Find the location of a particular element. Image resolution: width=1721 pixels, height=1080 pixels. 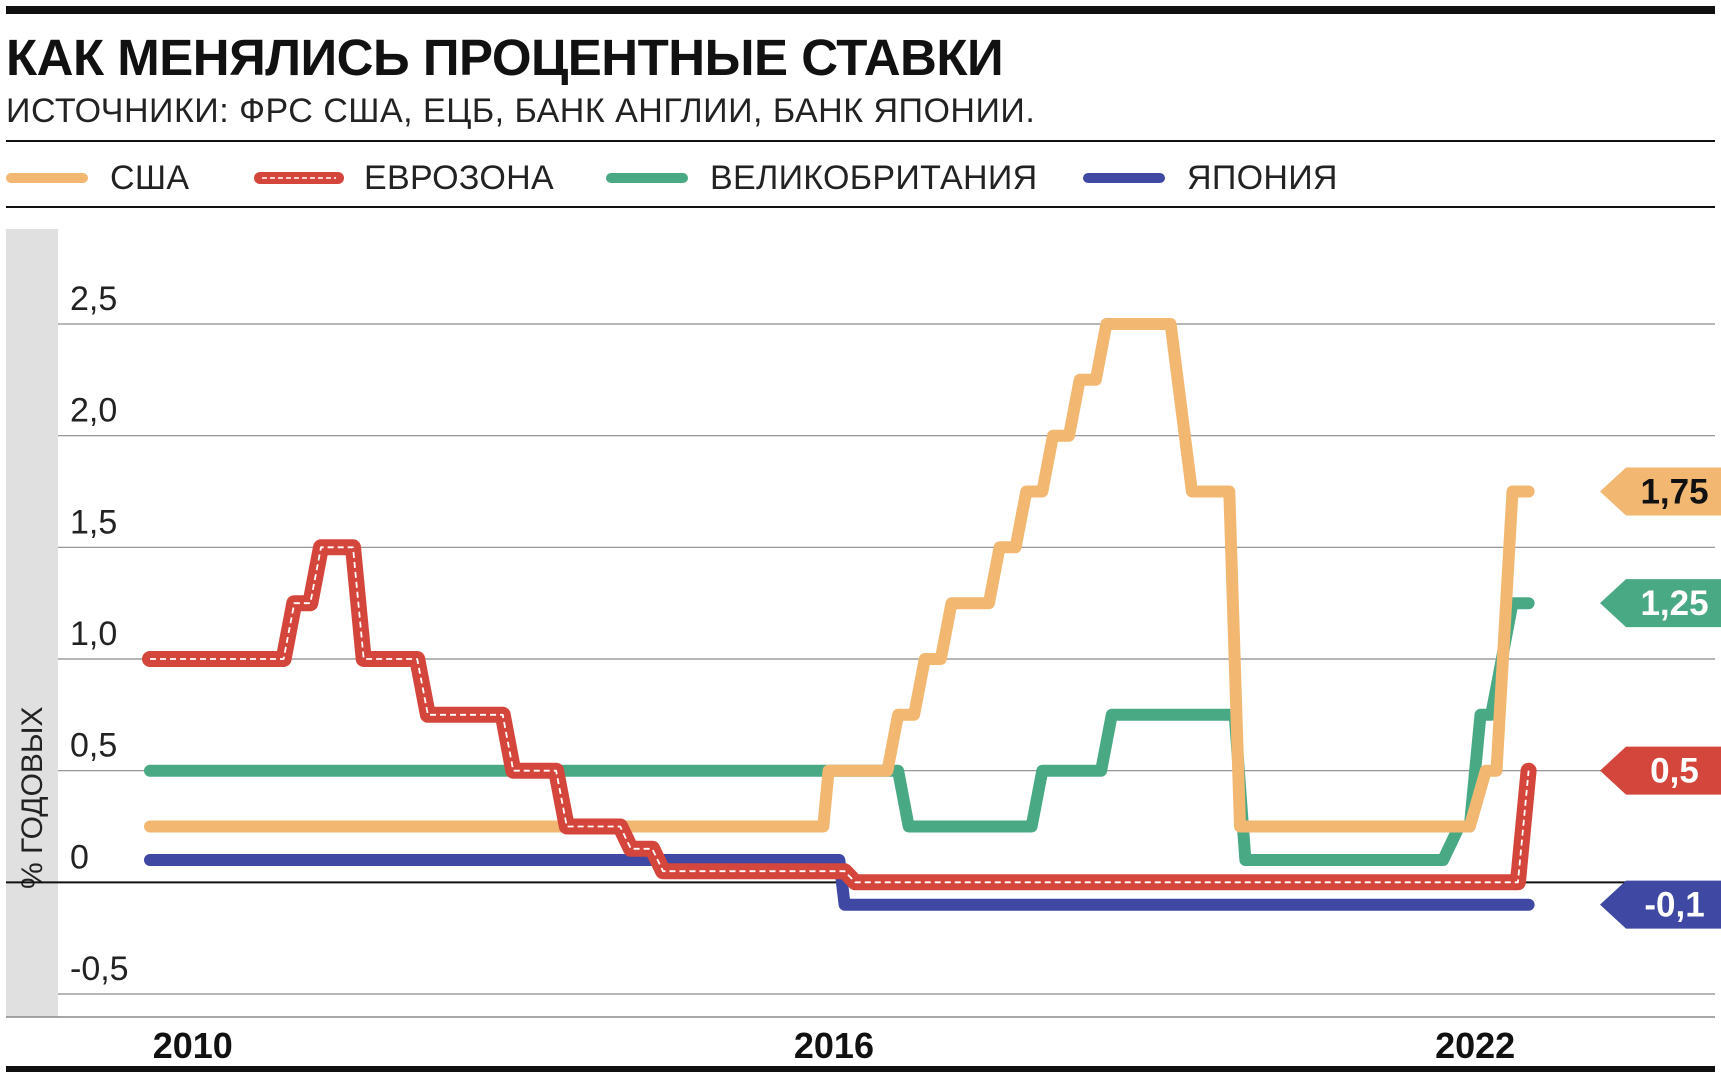

end-value-japan: -0,1 is located at coordinates (1674, 905).